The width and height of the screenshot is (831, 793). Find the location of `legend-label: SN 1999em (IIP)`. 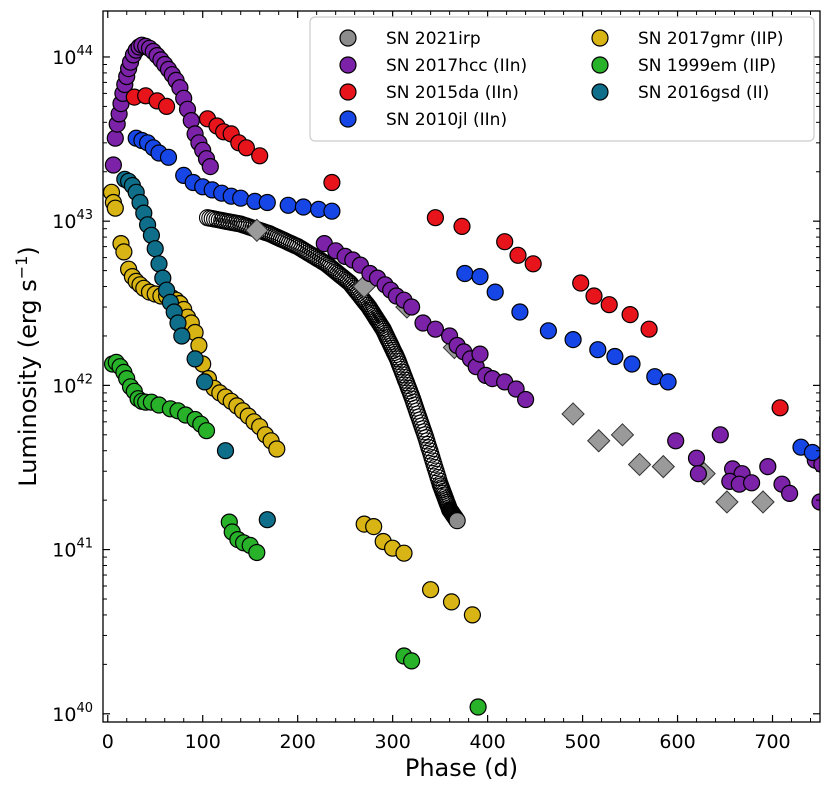

legend-label: SN 1999em (IIP) is located at coordinates (707, 66).